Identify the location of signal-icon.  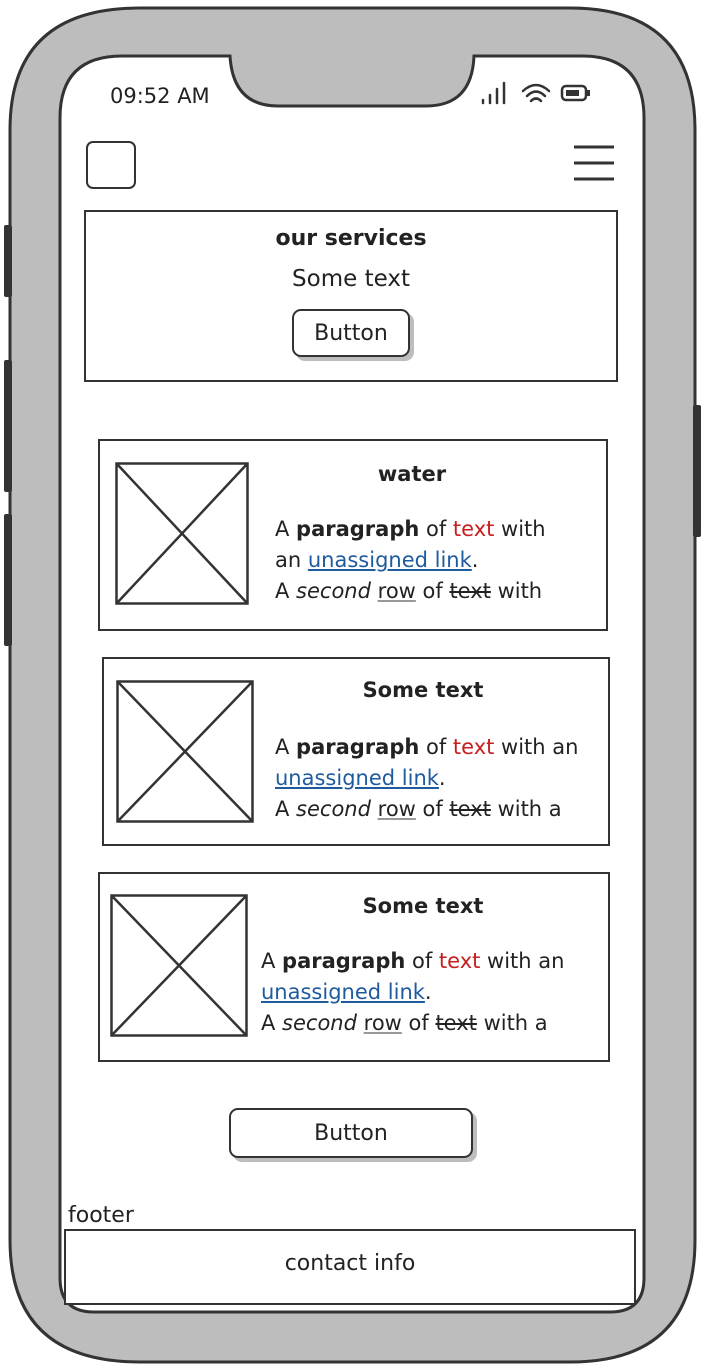
(493, 93).